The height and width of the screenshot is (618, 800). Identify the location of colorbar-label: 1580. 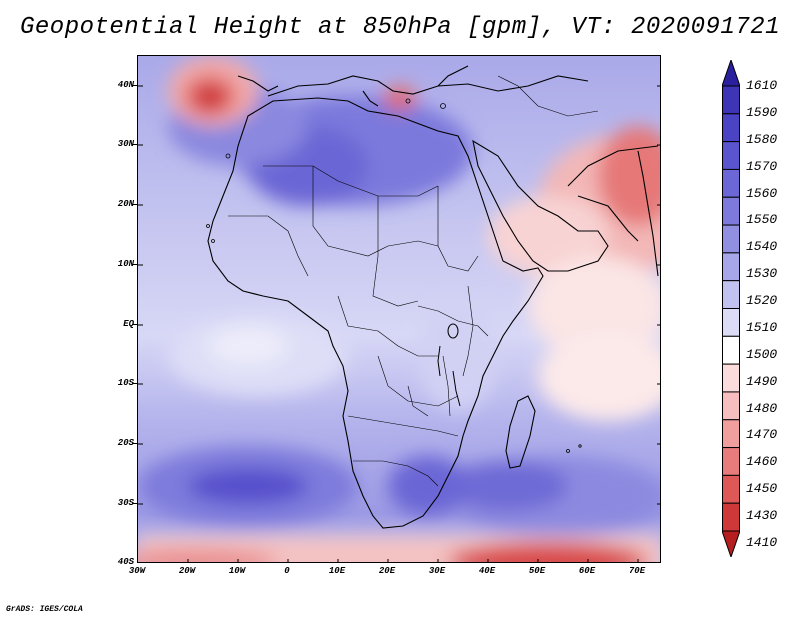
(762, 139).